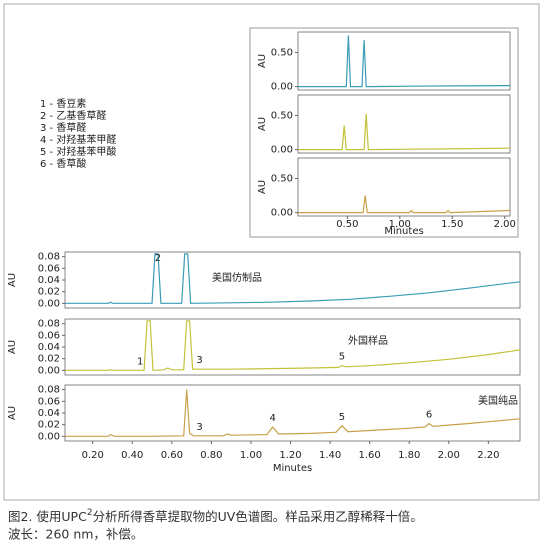 This screenshot has height=549, width=544. What do you see at coordinates (488, 455) in the screenshot?
I see `x-tick-label: 2.20` at bounding box center [488, 455].